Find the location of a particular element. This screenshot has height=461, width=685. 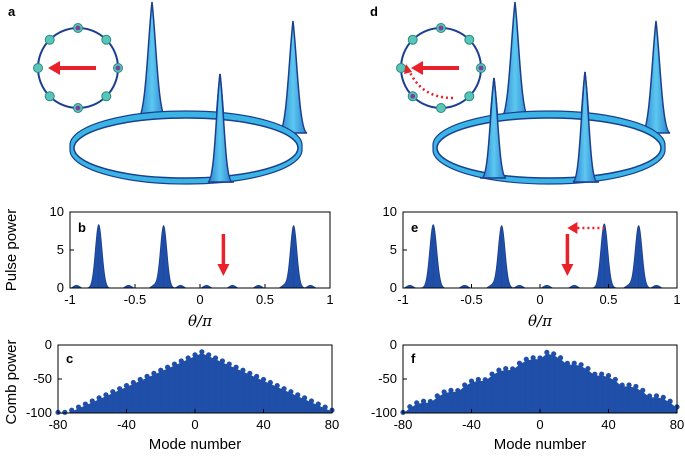

comb-xtick-label: 80 is located at coordinates (332, 424).